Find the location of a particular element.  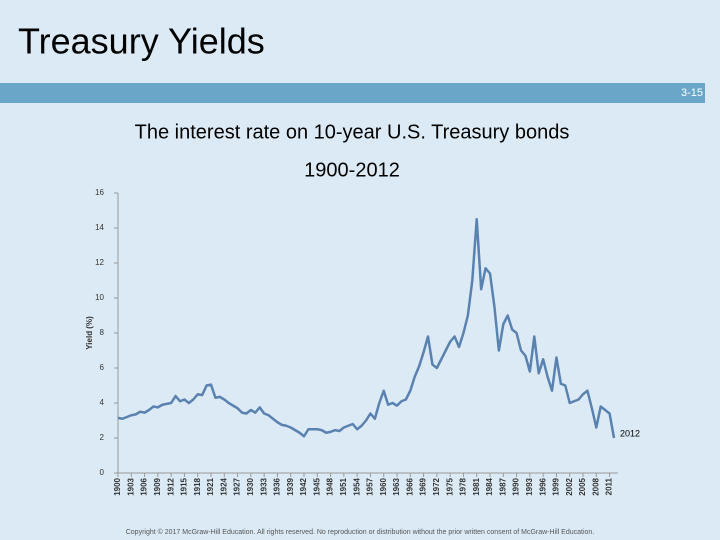

x-tick-label: 1939 is located at coordinates (290, 486).